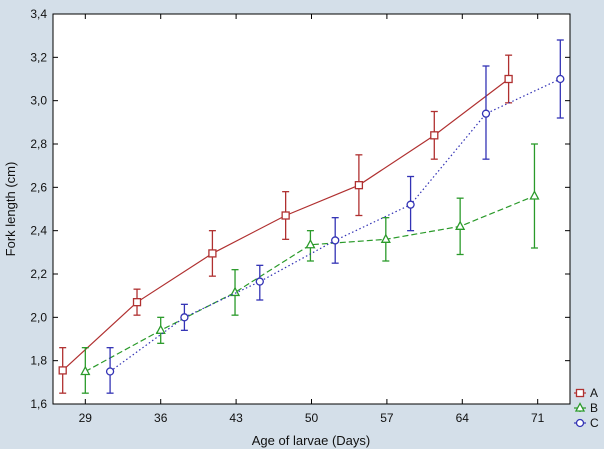 Image resolution: width=604 pixels, height=449 pixels. I want to click on x-tick-label: 50, so click(312, 418).